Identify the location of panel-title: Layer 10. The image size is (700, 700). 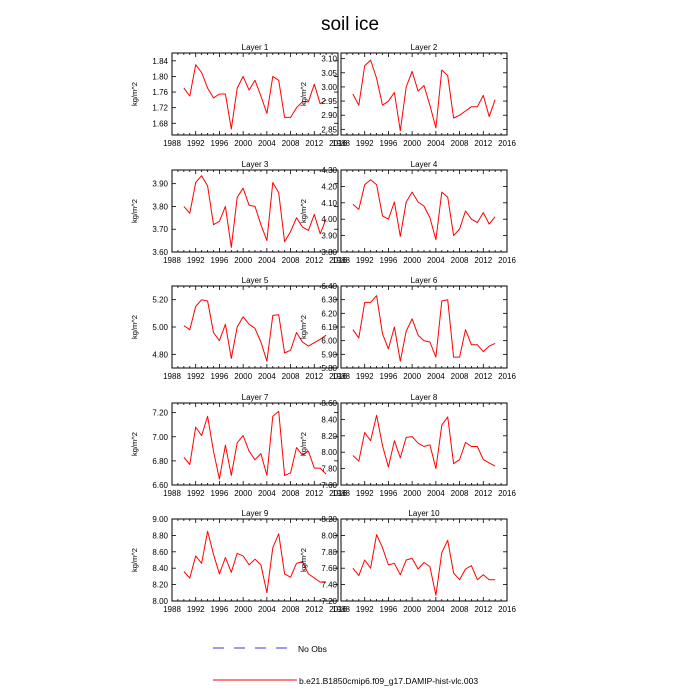
(424, 513).